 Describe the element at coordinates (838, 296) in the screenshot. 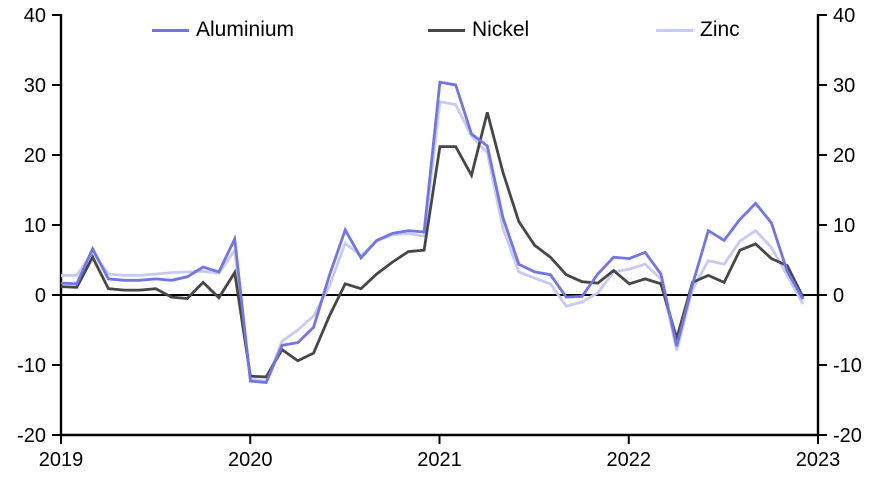

I see `right-y-tick-label: 0` at that location.